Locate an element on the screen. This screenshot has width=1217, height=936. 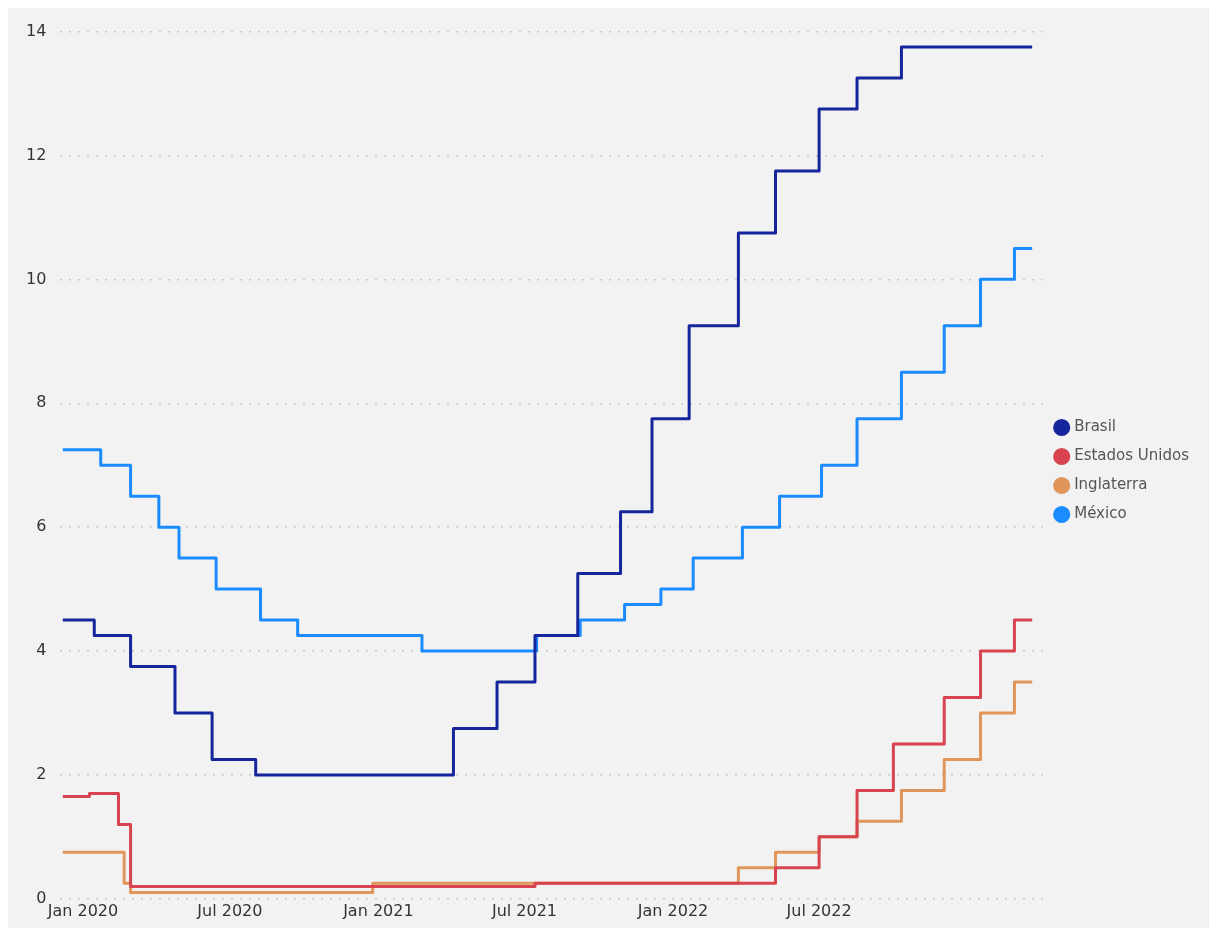
x-tick-label: Jul 2021 is located at coordinates (524, 910).